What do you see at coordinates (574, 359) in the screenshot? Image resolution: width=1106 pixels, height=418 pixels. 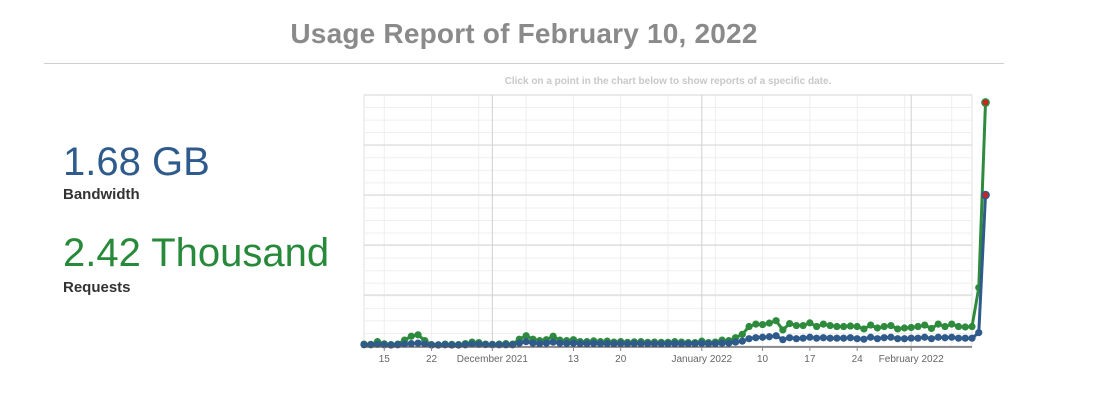 I see `x-tick-label: 13` at bounding box center [574, 359].